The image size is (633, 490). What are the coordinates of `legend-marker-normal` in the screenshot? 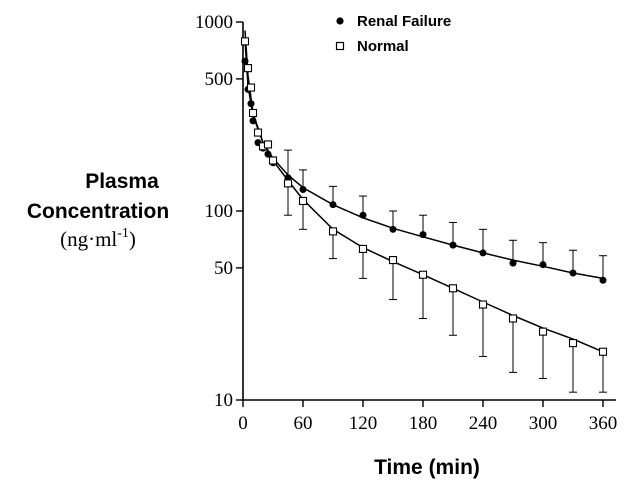 It's located at (340, 46).